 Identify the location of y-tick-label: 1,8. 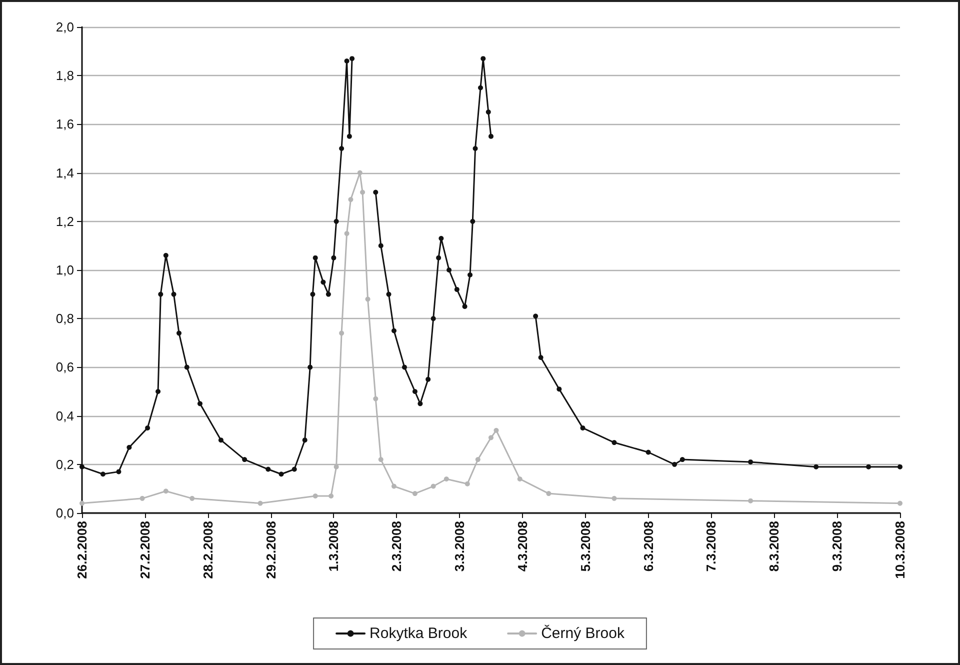
(65, 76).